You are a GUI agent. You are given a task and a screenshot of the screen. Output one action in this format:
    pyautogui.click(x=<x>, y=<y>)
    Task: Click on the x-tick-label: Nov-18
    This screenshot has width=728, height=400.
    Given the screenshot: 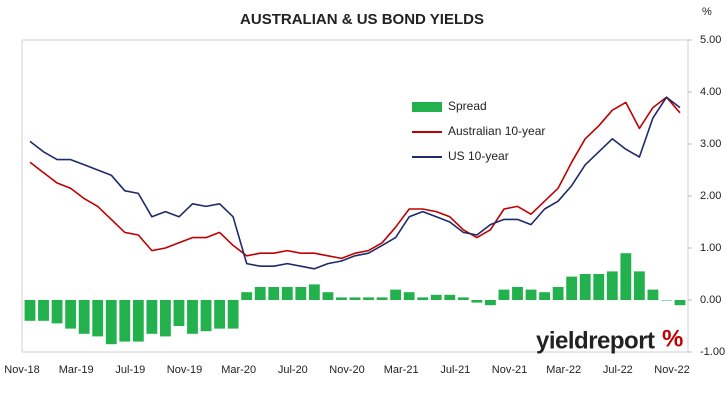 What is the action you would take?
    pyautogui.click(x=21, y=370)
    